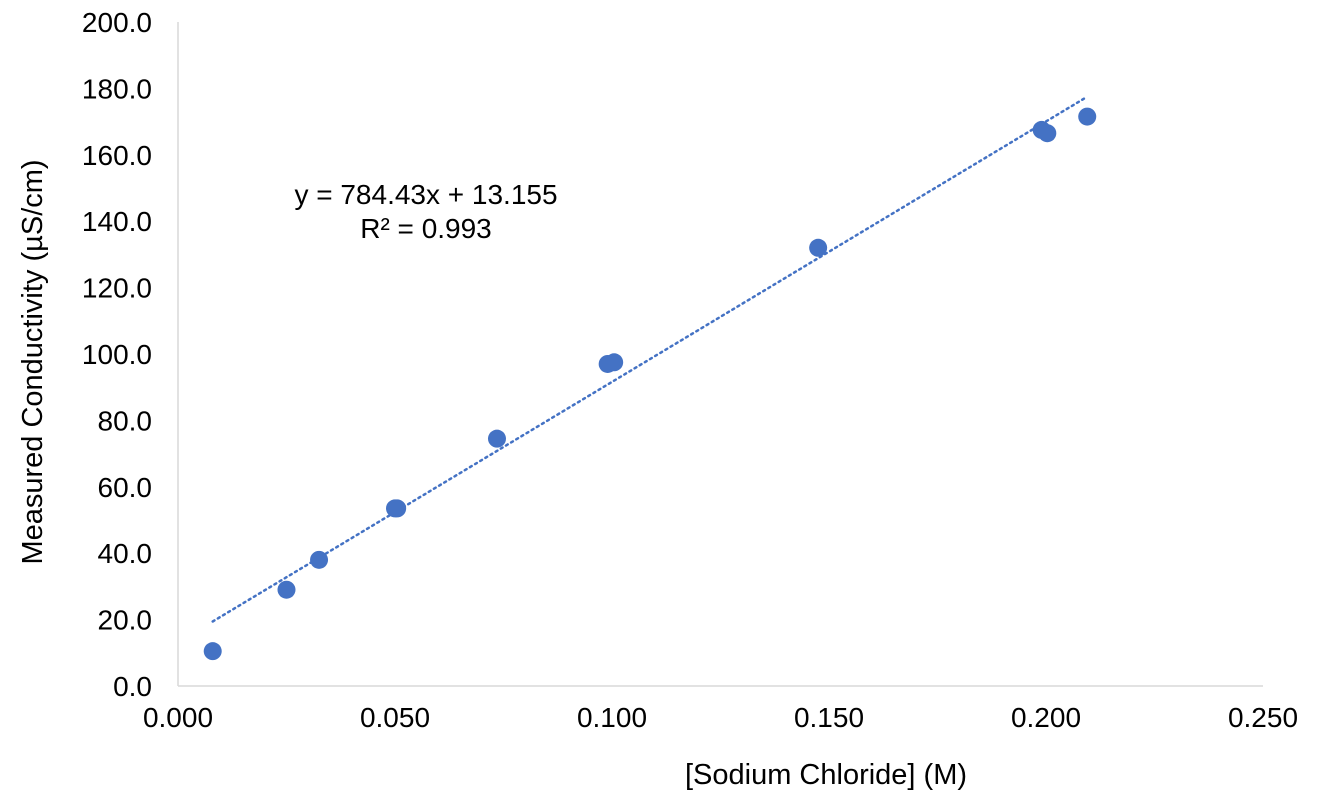 Image resolution: width=1319 pixels, height=804 pixels. What do you see at coordinates (125, 620) in the screenshot?
I see `y-tick-label: 20.0` at bounding box center [125, 620].